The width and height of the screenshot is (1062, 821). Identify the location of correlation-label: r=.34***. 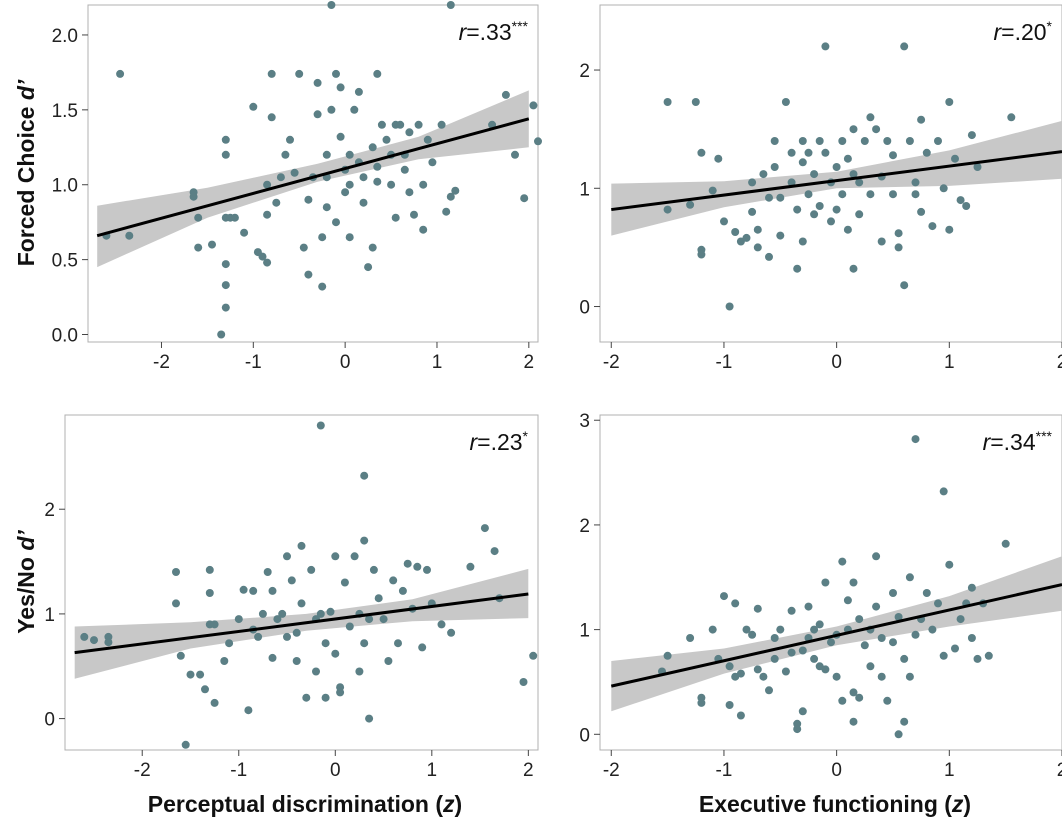
(1018, 441).